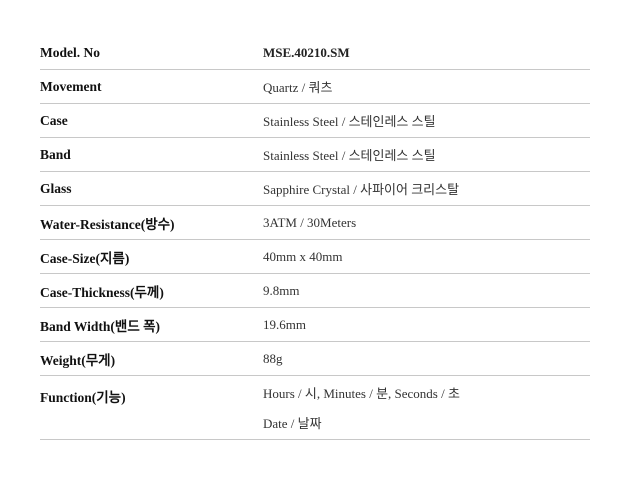 The image size is (630, 484). Describe the element at coordinates (303, 256) in the screenshot. I see `spec-value: 40mm x 40mm` at that location.